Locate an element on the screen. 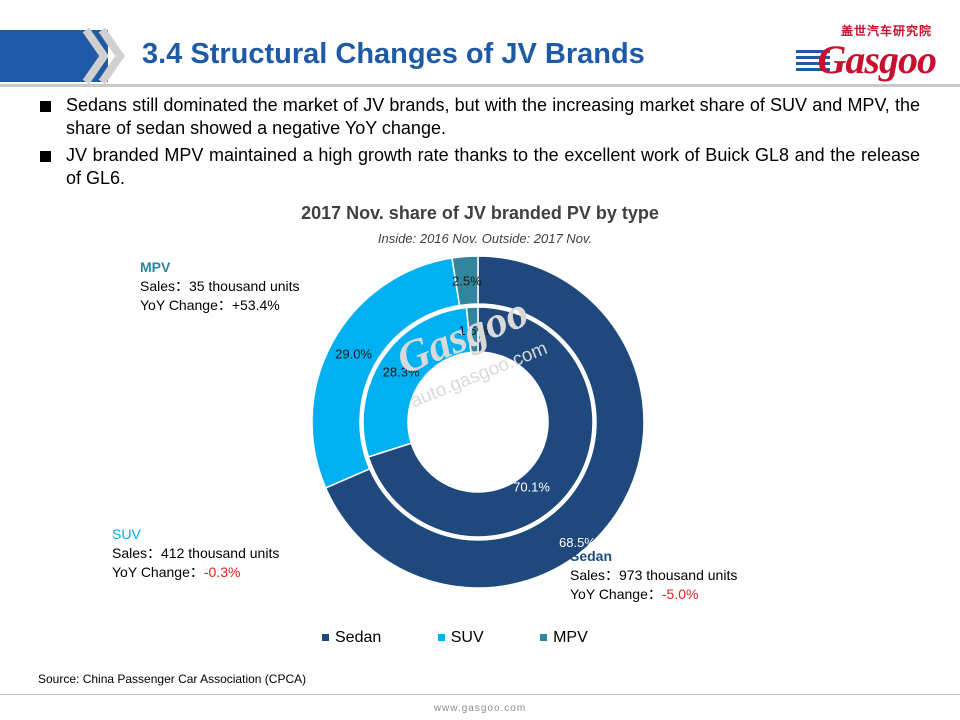 The height and width of the screenshot is (720, 960). legend-label: MPV is located at coordinates (570, 637).